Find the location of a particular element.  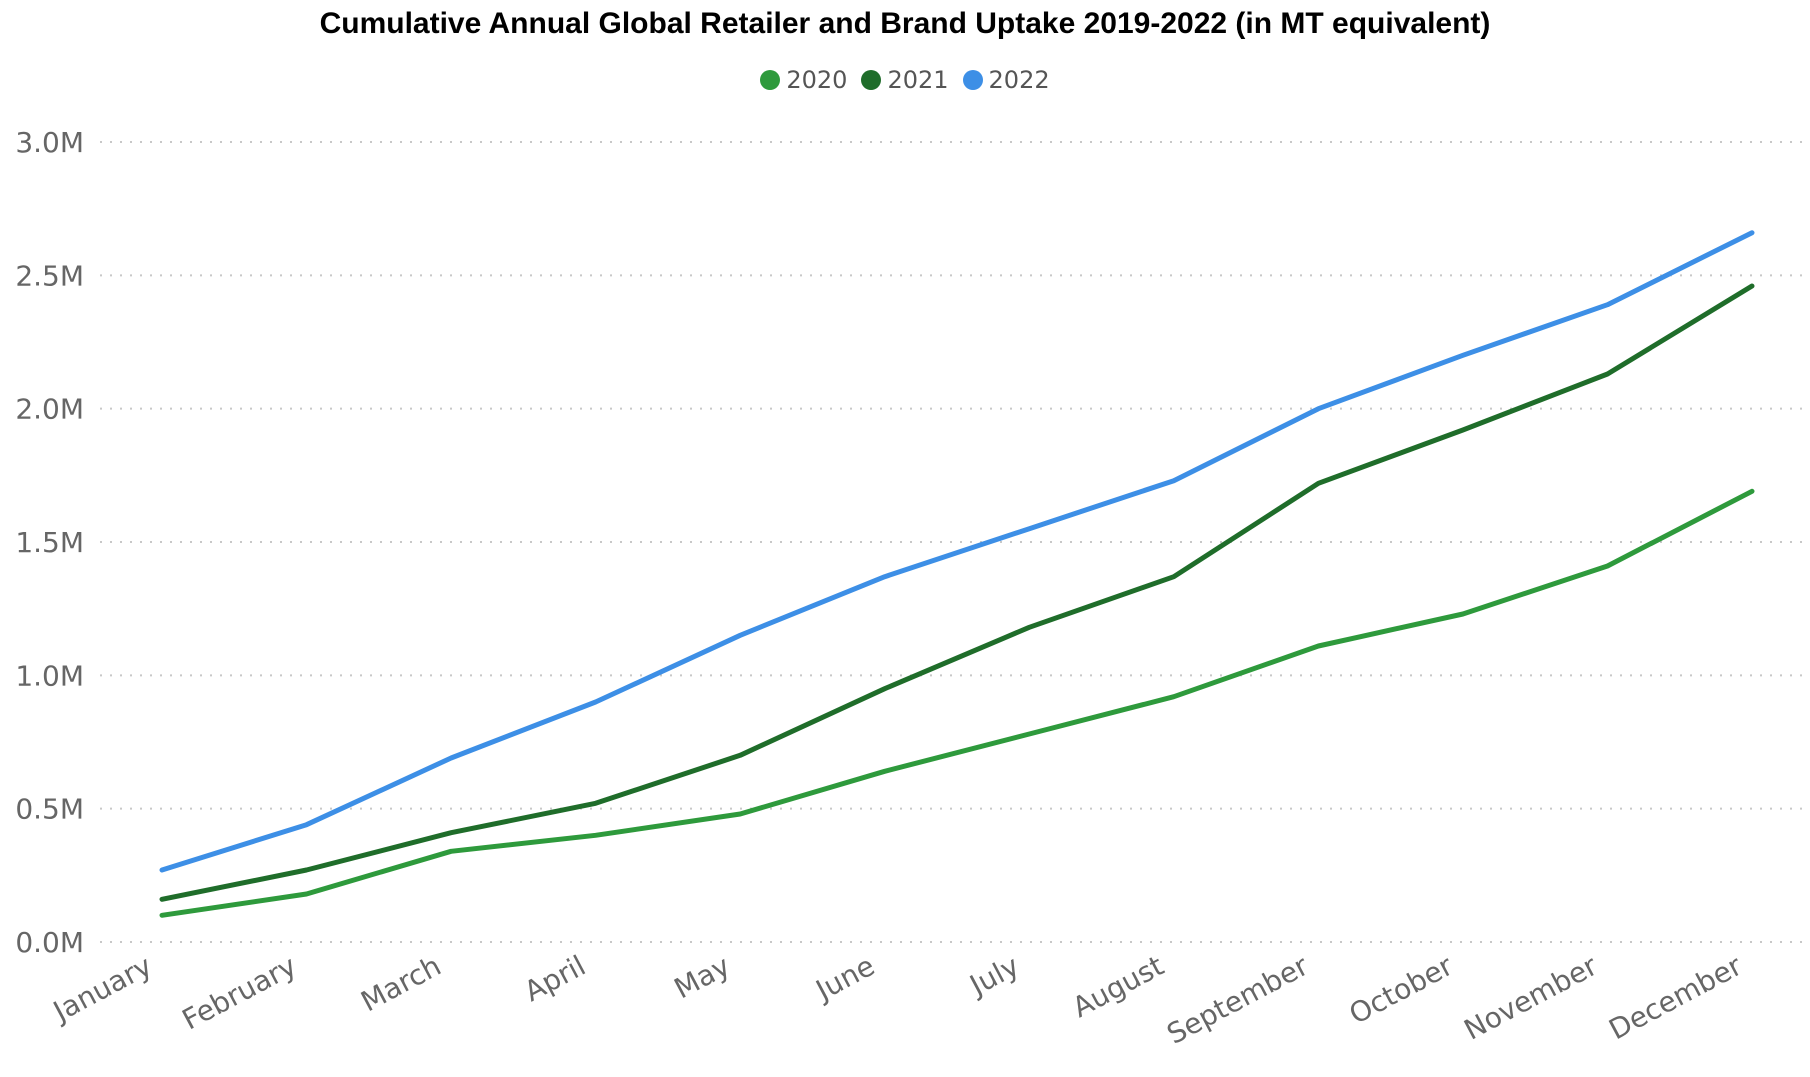

x-tick-label: February is located at coordinates (239, 992).